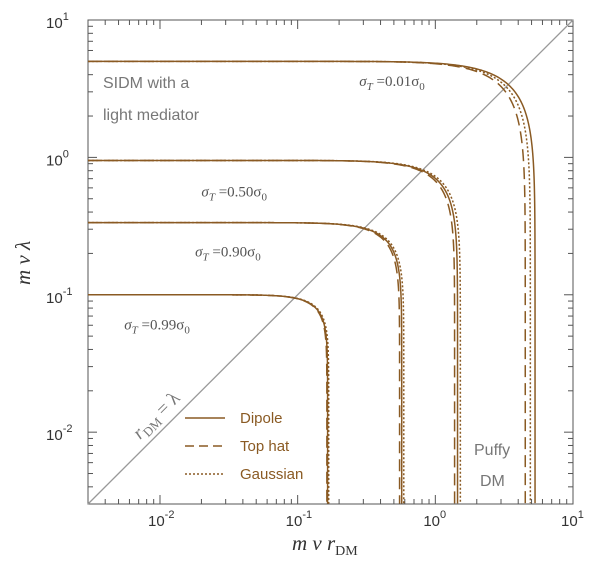 This screenshot has width=589, height=562. What do you see at coordinates (57, 158) in the screenshot?
I see `y-tick-label: 10⁰` at bounding box center [57, 158].